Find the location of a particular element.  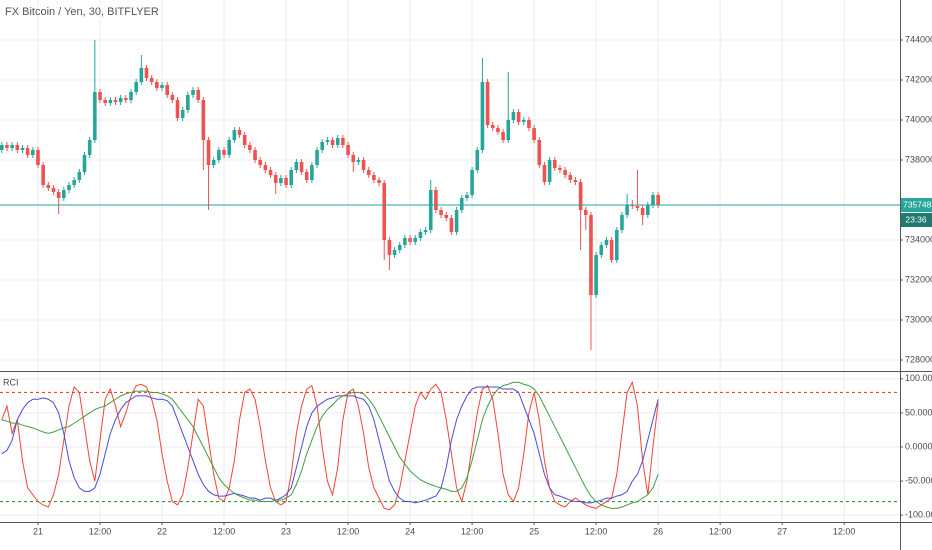

y-tick-label: -50.0000 is located at coordinates (918, 480).